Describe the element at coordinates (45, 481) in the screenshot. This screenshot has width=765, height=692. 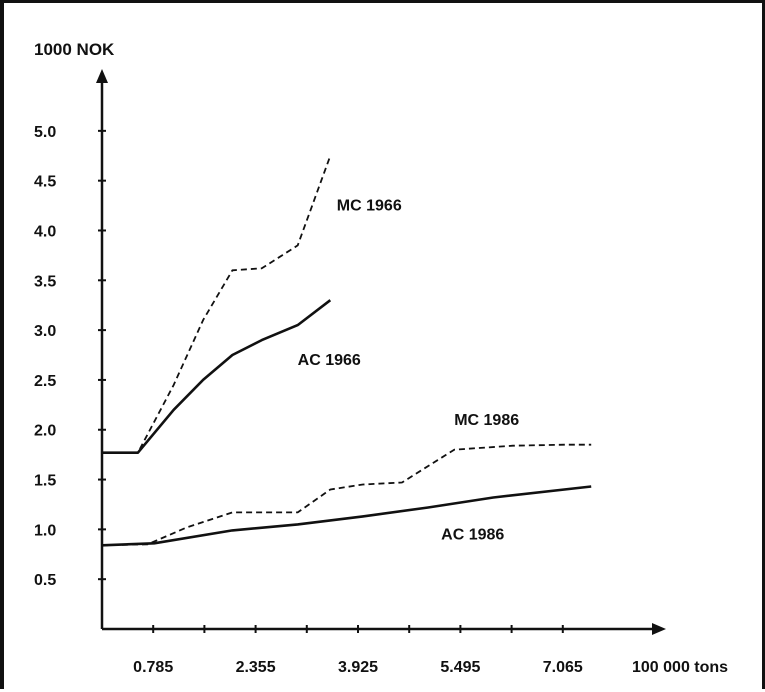
I see `y-tick-label: 1.5` at that location.